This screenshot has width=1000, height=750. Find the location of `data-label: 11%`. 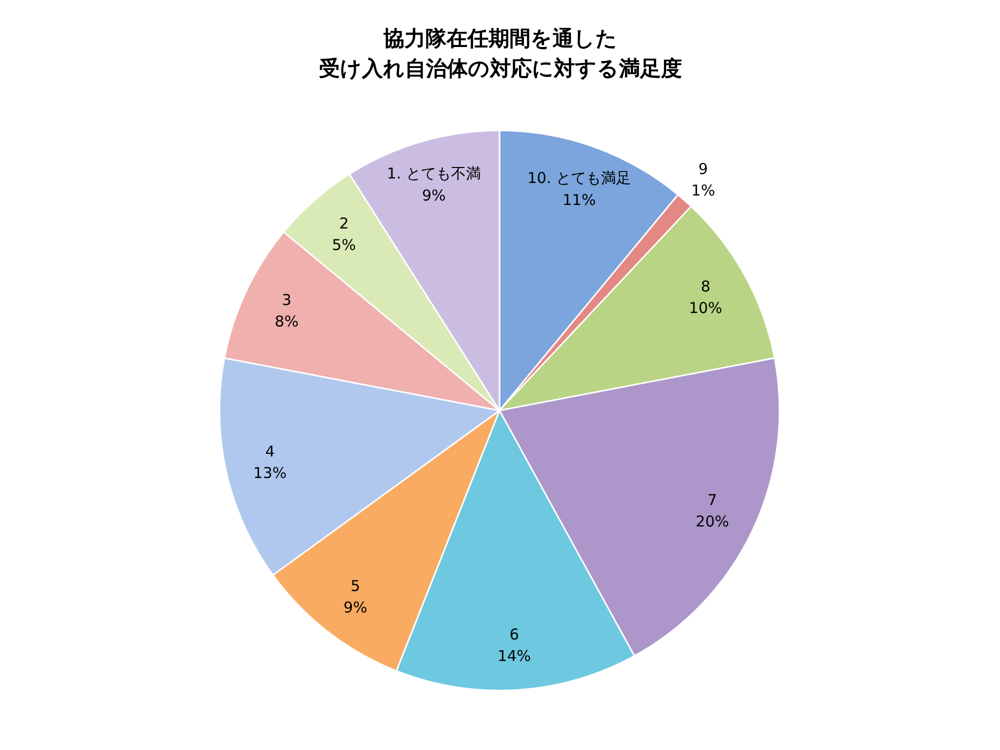

data-label: 11% is located at coordinates (579, 200).